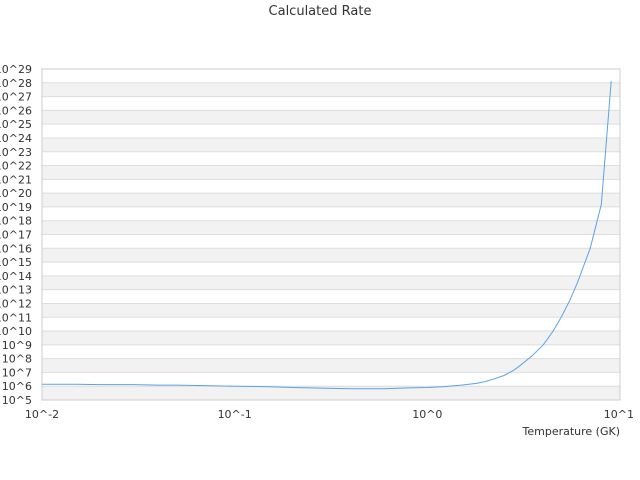  I want to click on y-tick-label: 10^26, so click(16, 110).